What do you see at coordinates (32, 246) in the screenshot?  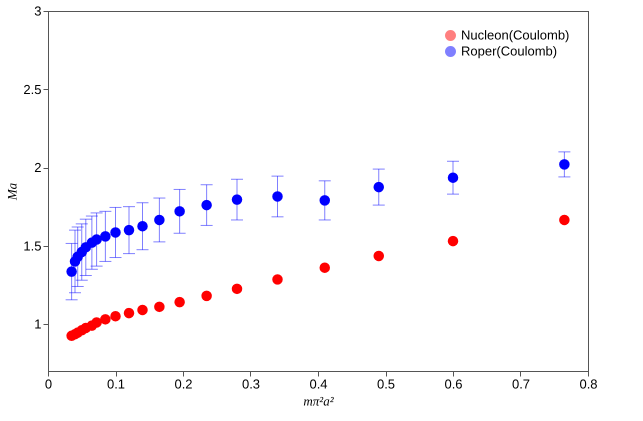 I see `y-tick-label: 1.5` at bounding box center [32, 246].